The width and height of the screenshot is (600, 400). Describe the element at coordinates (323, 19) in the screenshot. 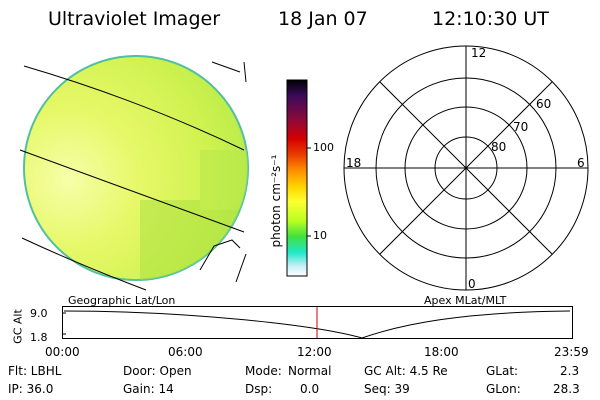

I see `image-date: 18 Jan 07` at that location.